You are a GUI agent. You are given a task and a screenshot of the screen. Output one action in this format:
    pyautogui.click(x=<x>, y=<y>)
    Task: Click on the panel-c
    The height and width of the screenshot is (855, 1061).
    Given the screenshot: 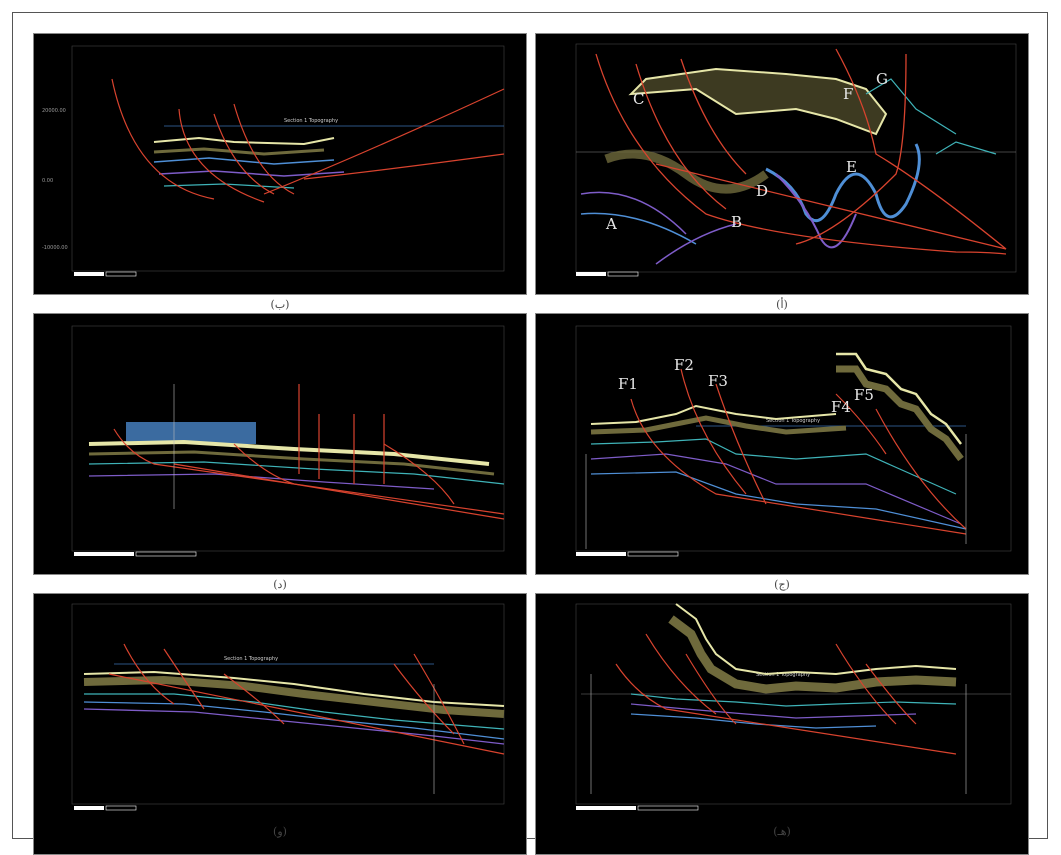 What is the action you would take?
    pyautogui.click(x=280, y=444)
    